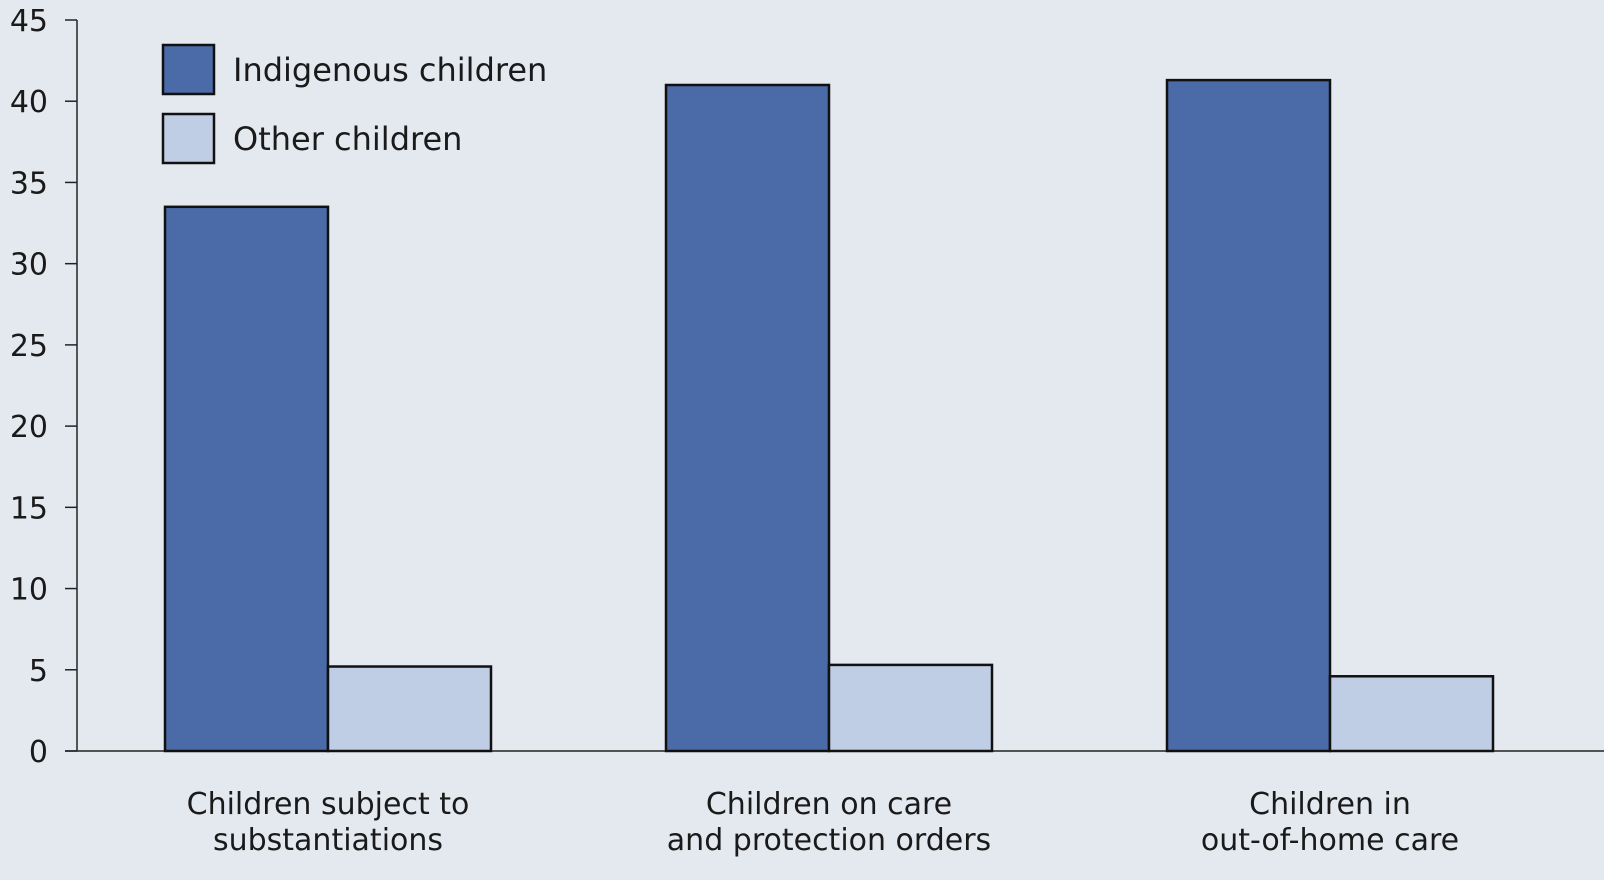  What do you see at coordinates (29, 21) in the screenshot?
I see `y-tick-label: 45` at bounding box center [29, 21].